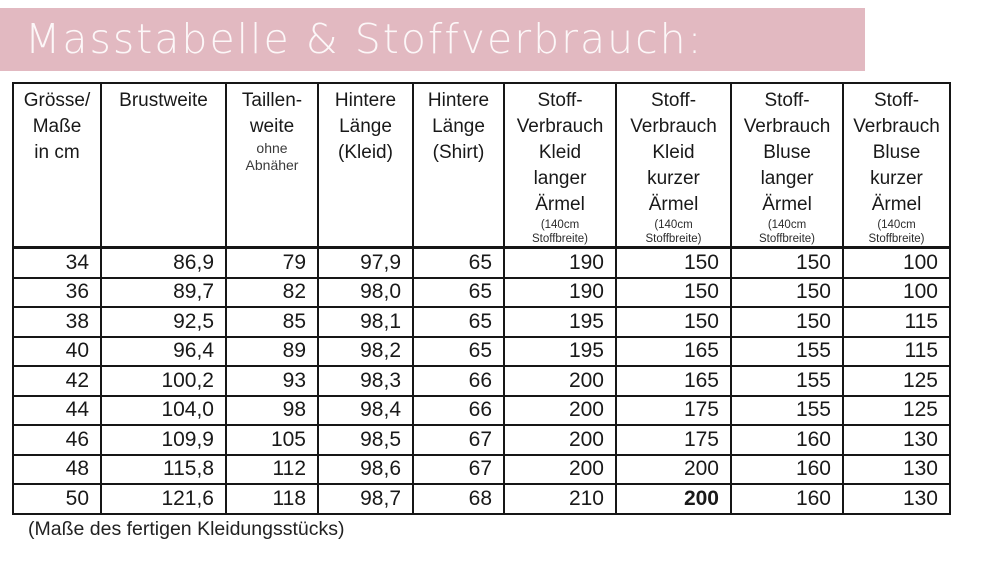 This screenshot has width=999, height=561. Describe the element at coordinates (57, 165) in the screenshot. I see `column-header-1: Grösse/Maße in cm` at that location.